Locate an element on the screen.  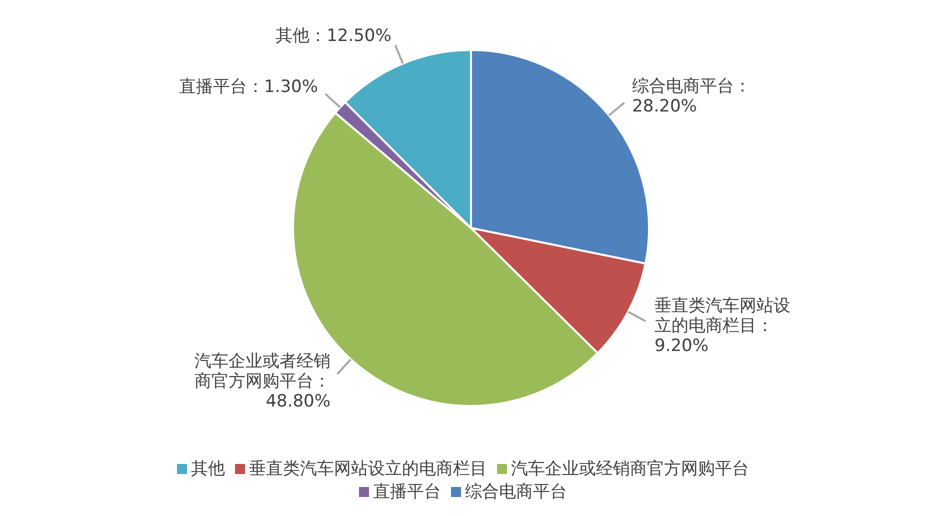
data-label: 汽车企业或者经销商官方网购平台：48.80% is located at coordinates (262, 381).